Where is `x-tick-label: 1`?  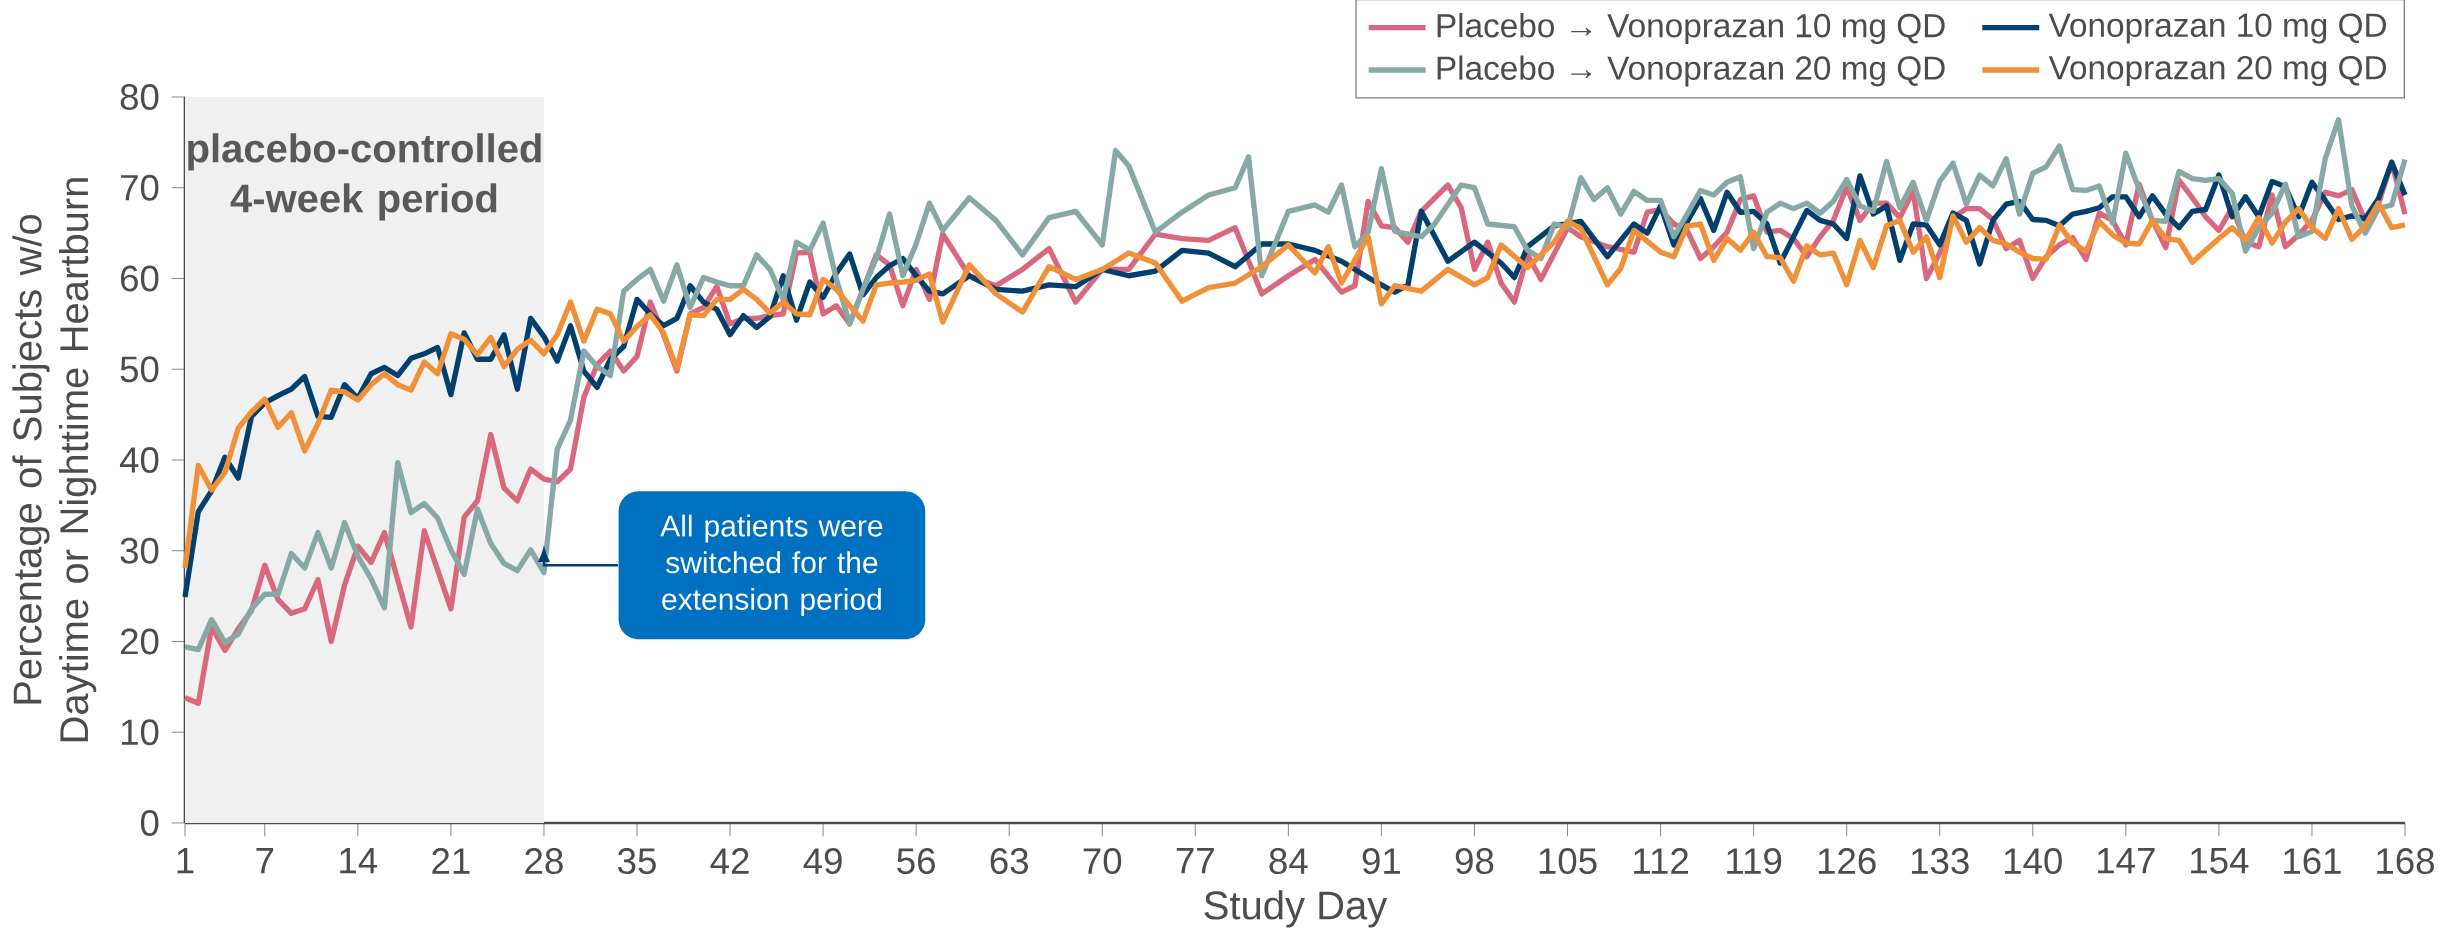 x-tick-label: 1 is located at coordinates (185, 861).